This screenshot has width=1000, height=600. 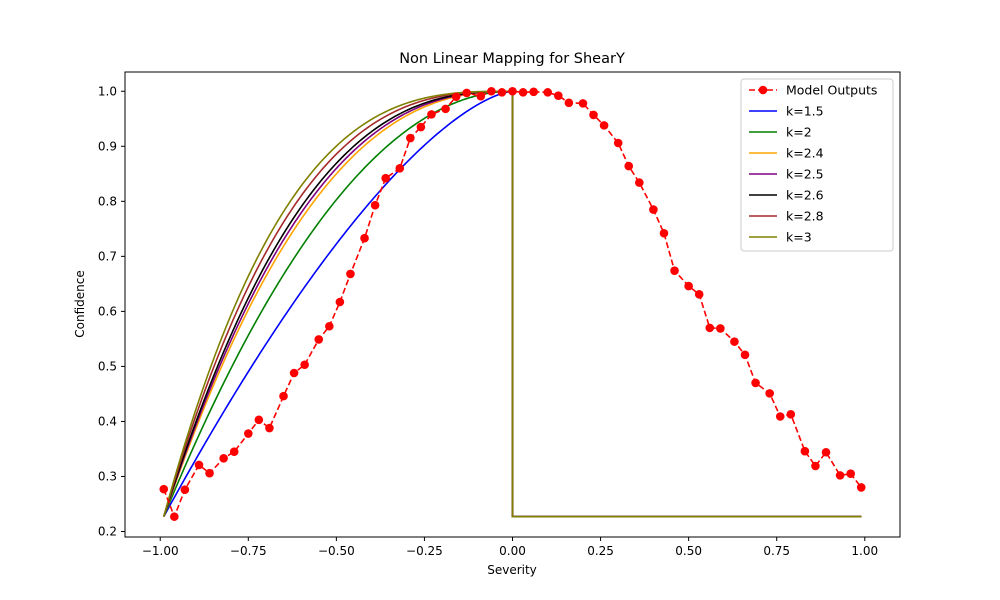 What do you see at coordinates (831, 90) in the screenshot?
I see `legend-label: Model Outputs` at bounding box center [831, 90].